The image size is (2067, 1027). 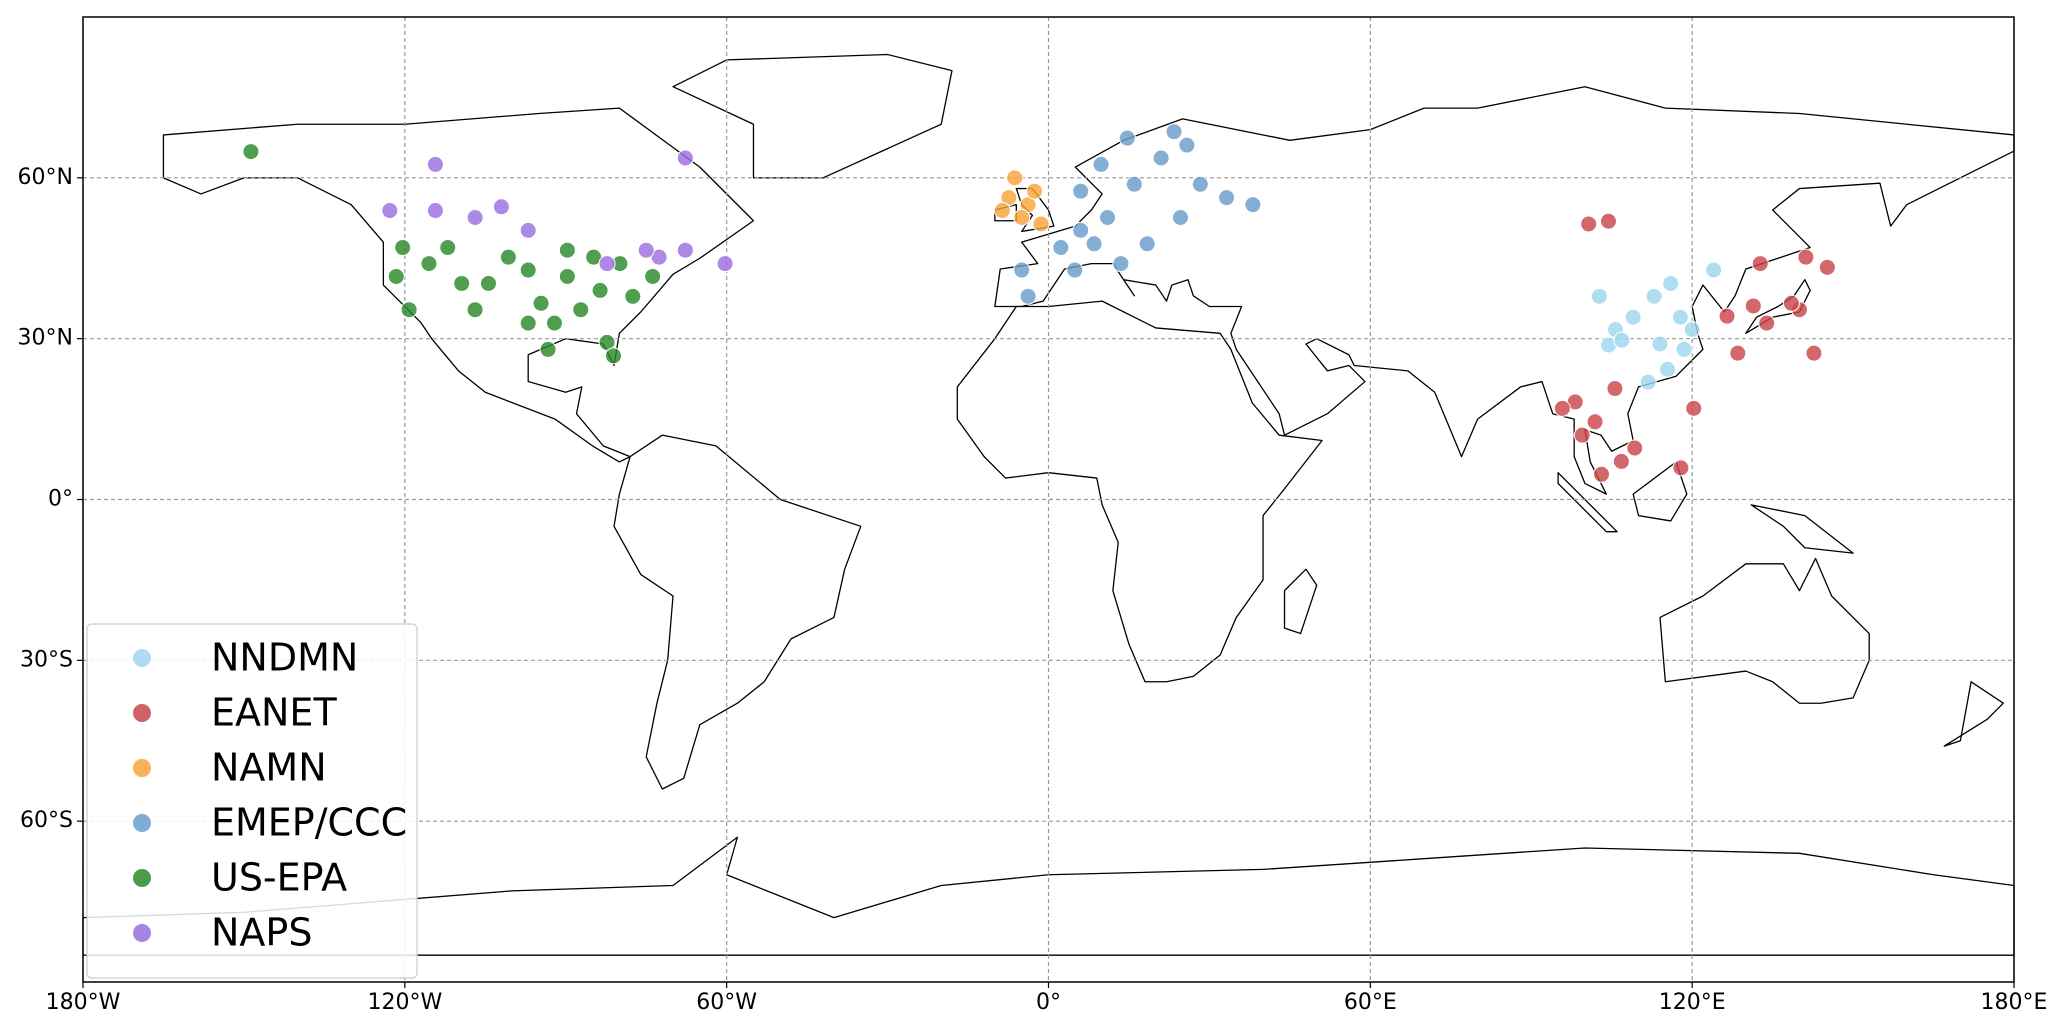 I want to click on legend-label: EANET, so click(x=274, y=713).